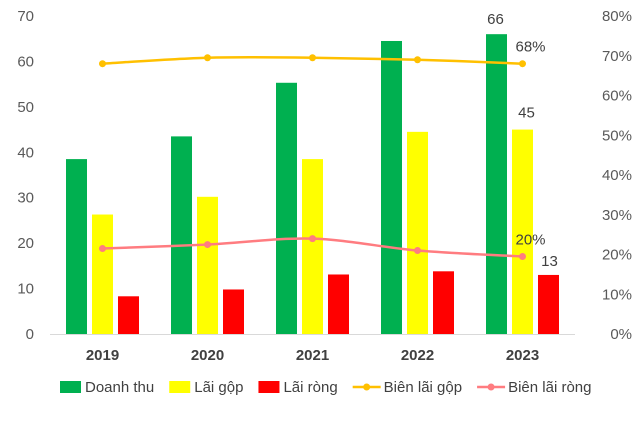 The height and width of the screenshot is (421, 640). Describe the element at coordinates (310, 387) in the screenshot. I see `legend-label: Lãi ròng` at that location.